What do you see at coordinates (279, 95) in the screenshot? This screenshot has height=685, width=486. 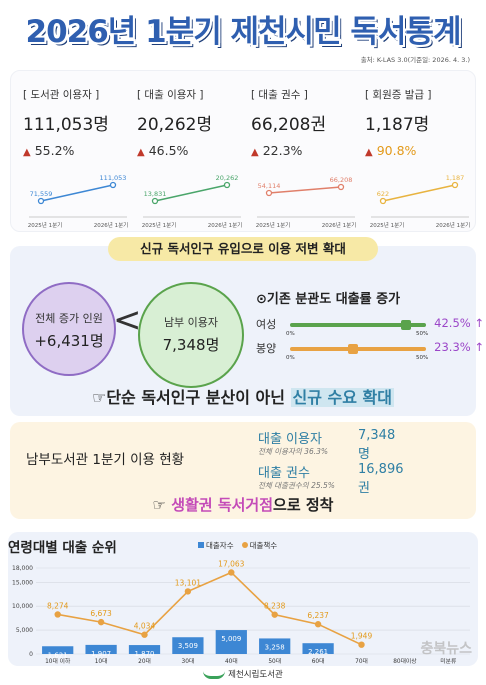 I see `stat-label: [ 대출 권수 ]` at bounding box center [279, 95].